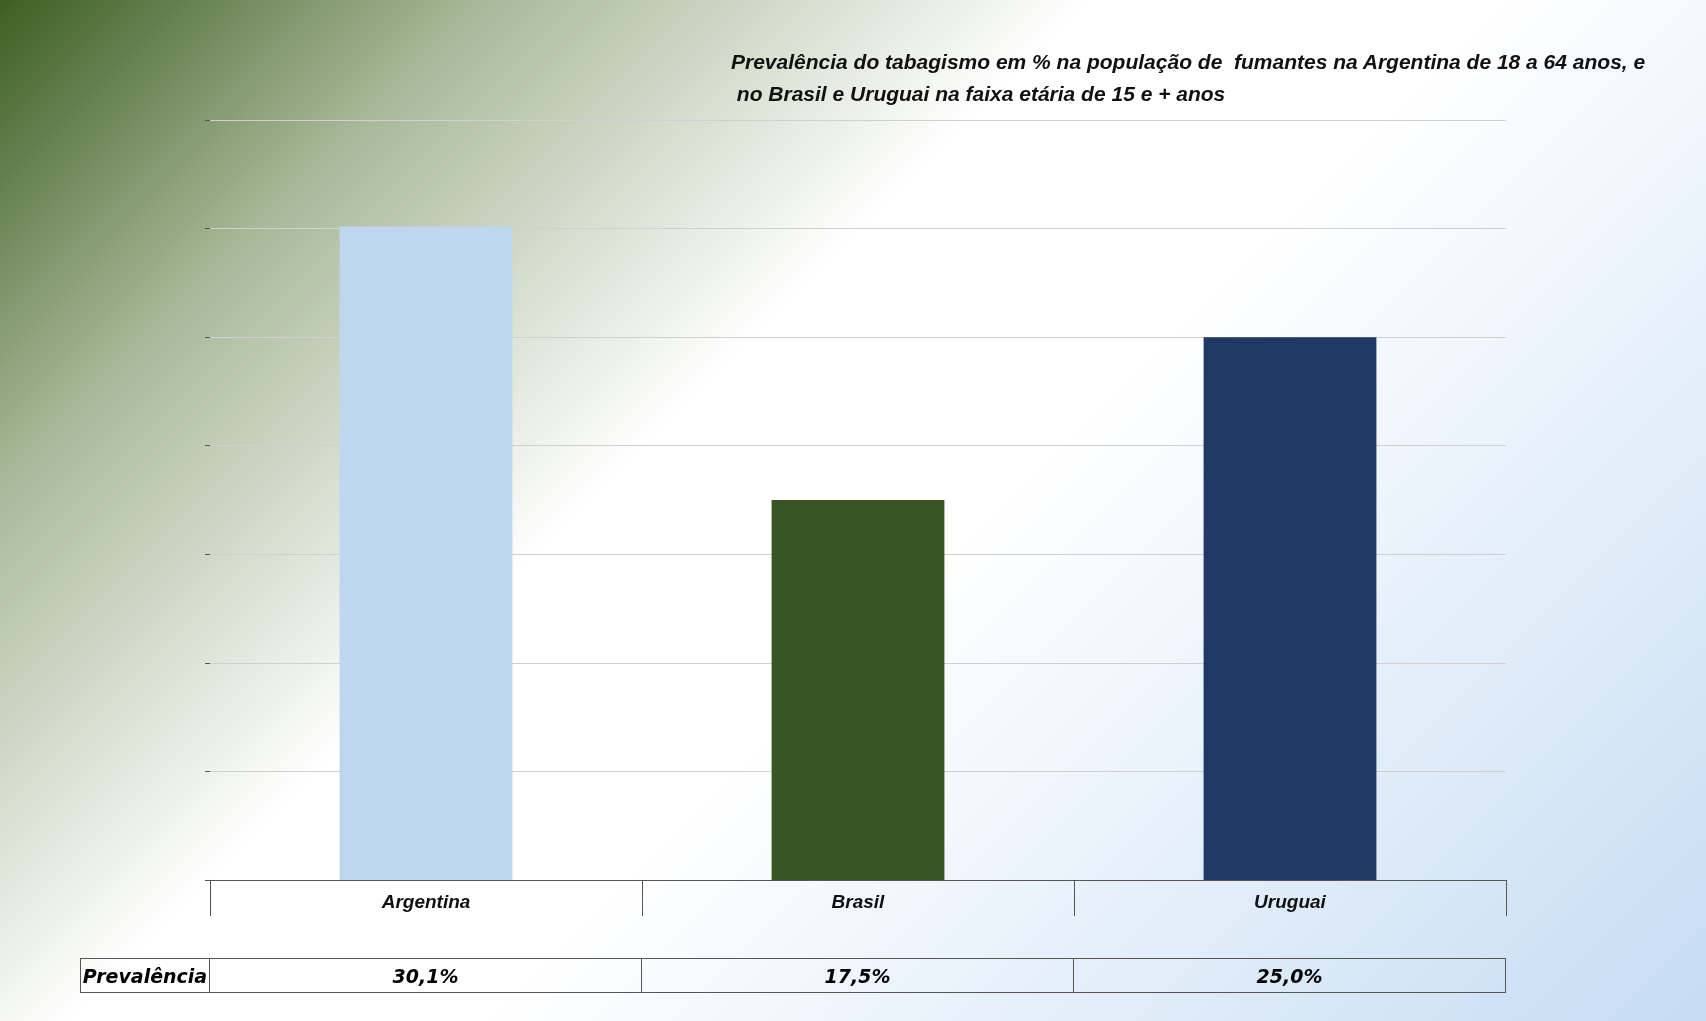 The image size is (1706, 1021). What do you see at coordinates (857, 975) in the screenshot?
I see `data-label: 17,5%` at bounding box center [857, 975].